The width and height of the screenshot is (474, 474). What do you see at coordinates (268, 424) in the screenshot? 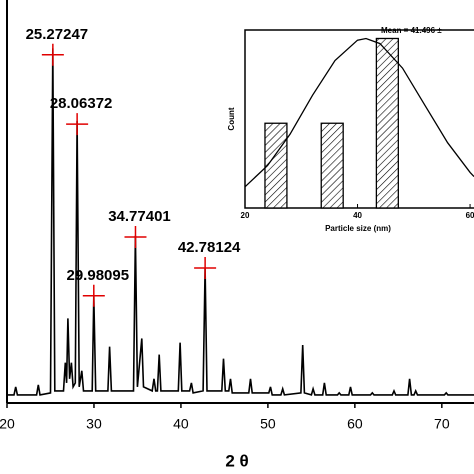
I see `x-tick-label: 50` at bounding box center [268, 424].